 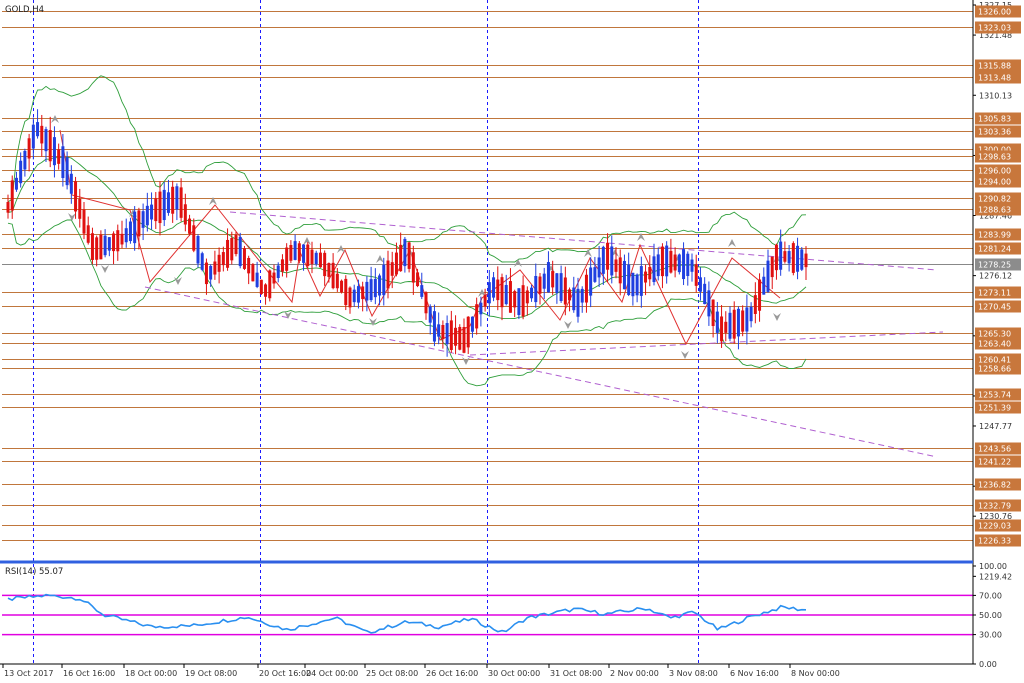 What do you see at coordinates (995, 95) in the screenshot?
I see `price-tick-label: 1310.13` at bounding box center [995, 95].